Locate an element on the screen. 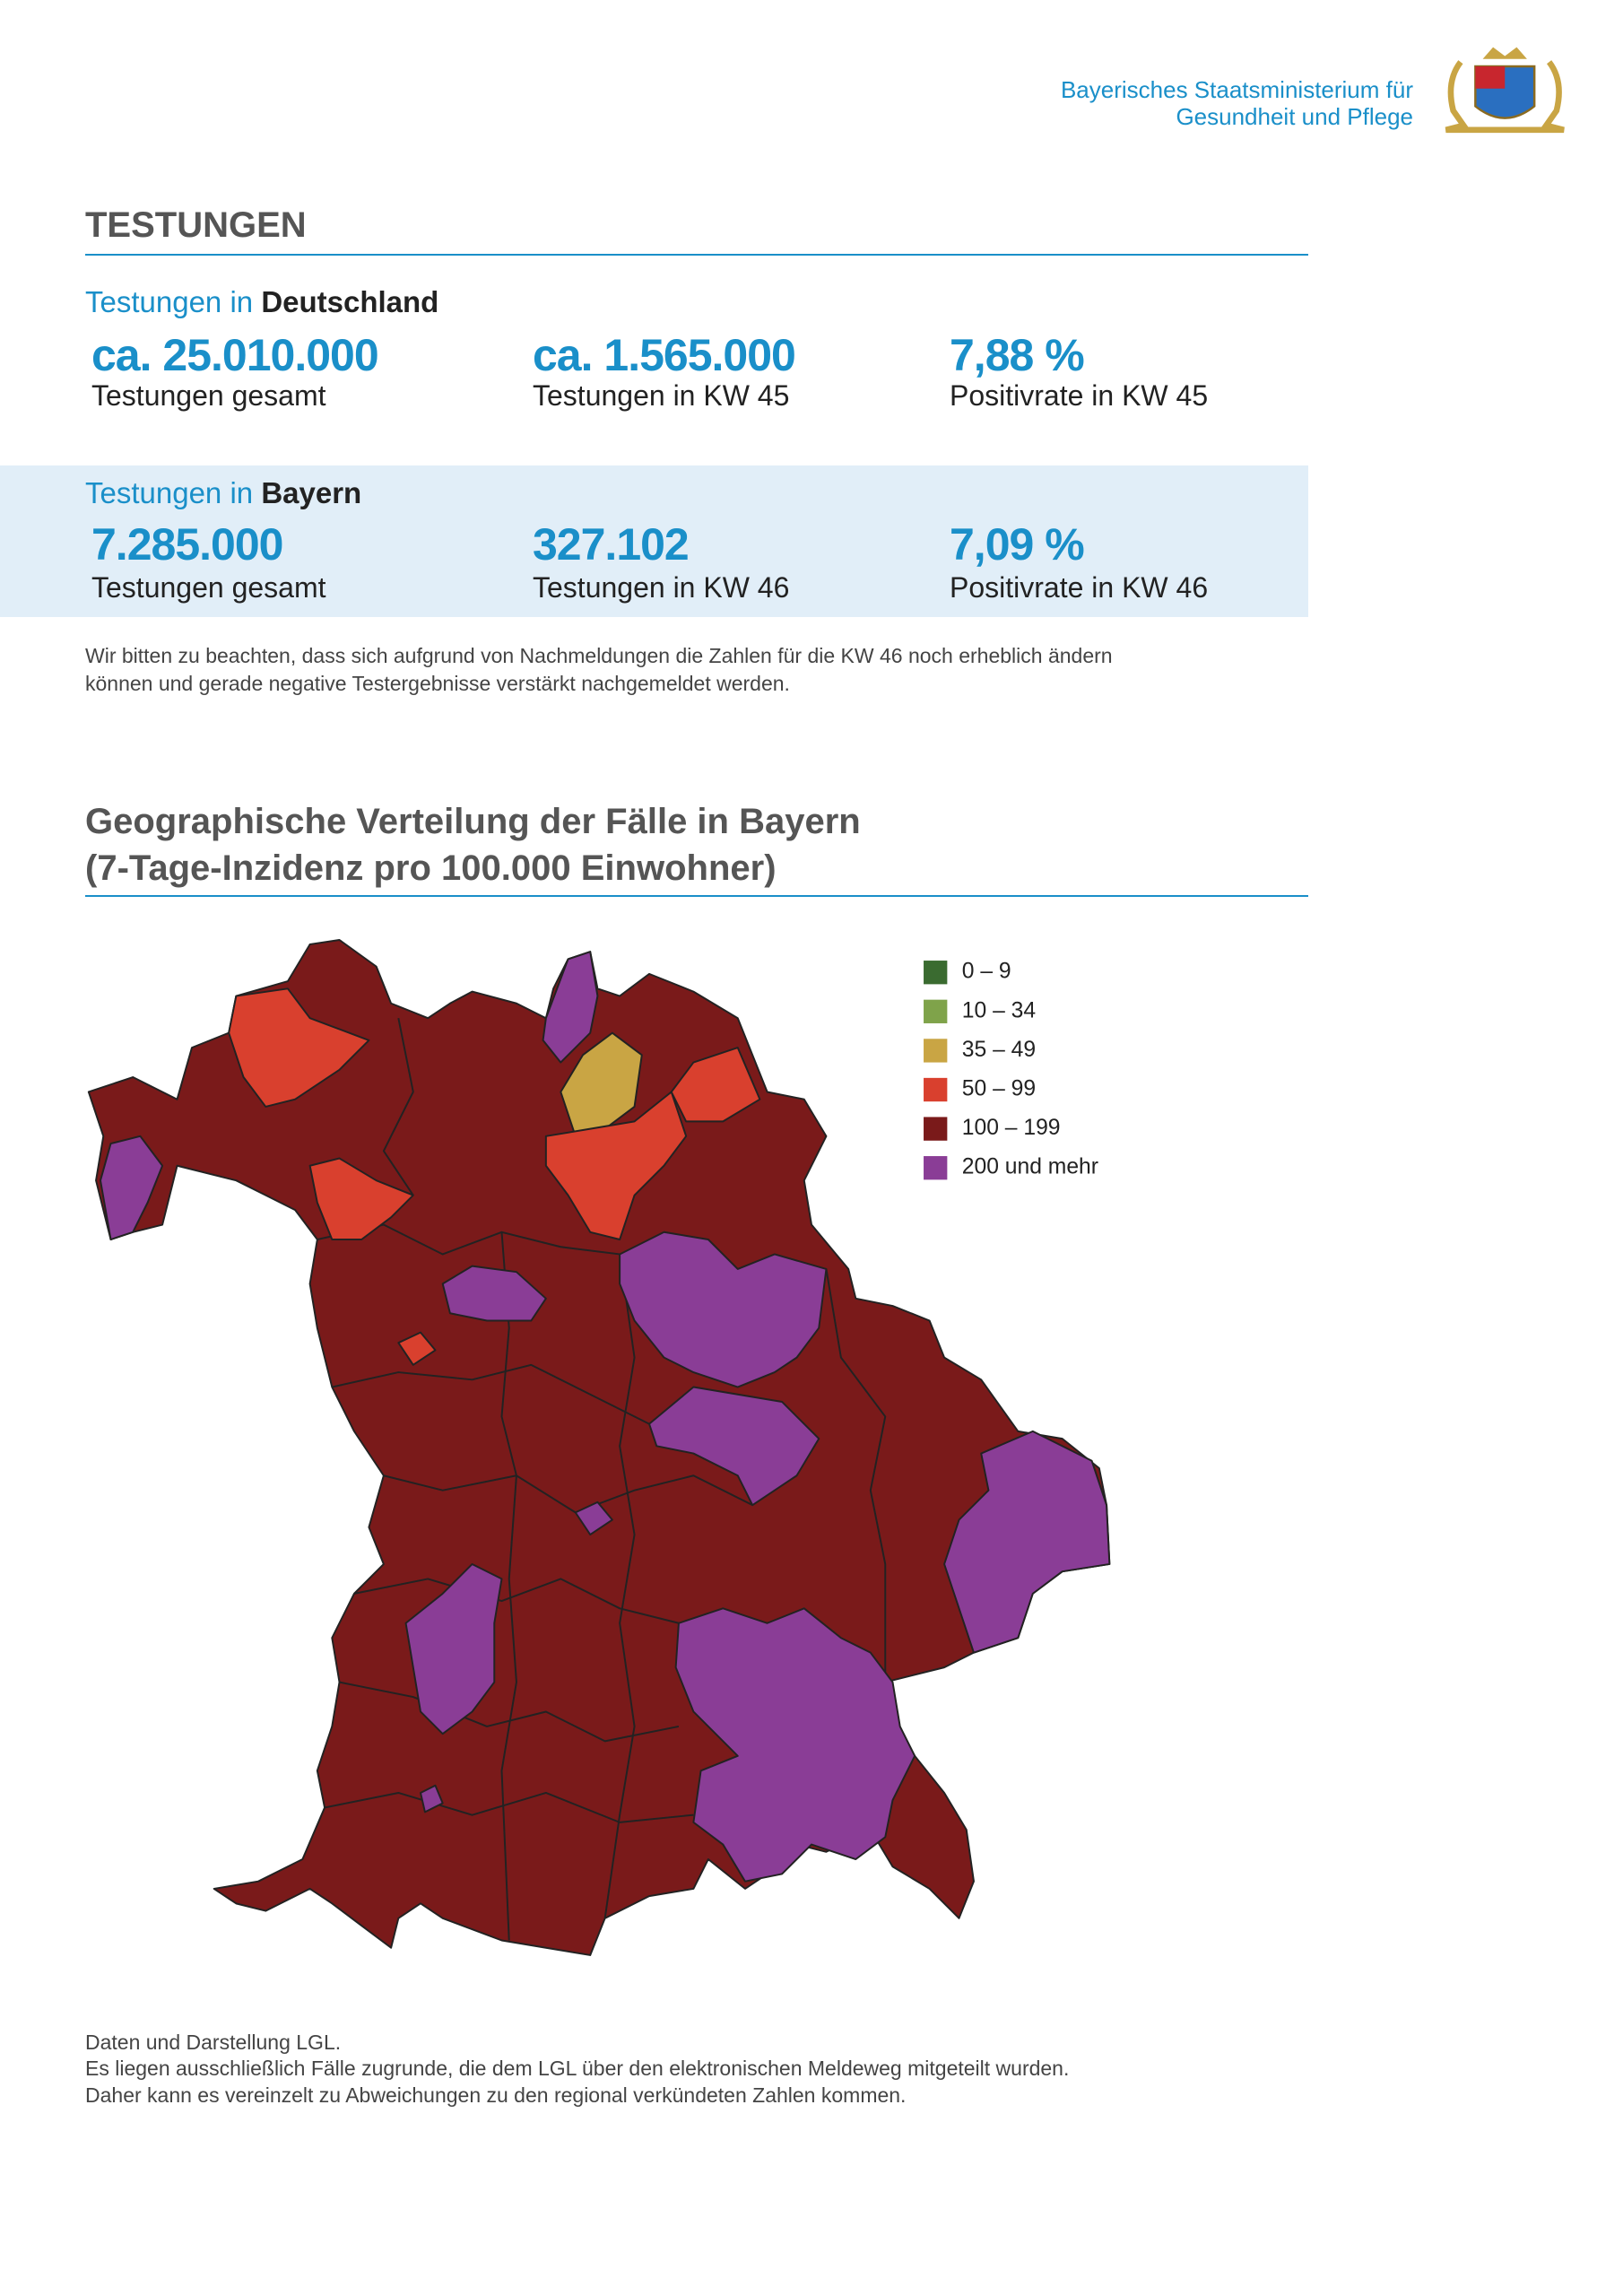  legend-label: 200 und mehr is located at coordinates (1030, 1167).